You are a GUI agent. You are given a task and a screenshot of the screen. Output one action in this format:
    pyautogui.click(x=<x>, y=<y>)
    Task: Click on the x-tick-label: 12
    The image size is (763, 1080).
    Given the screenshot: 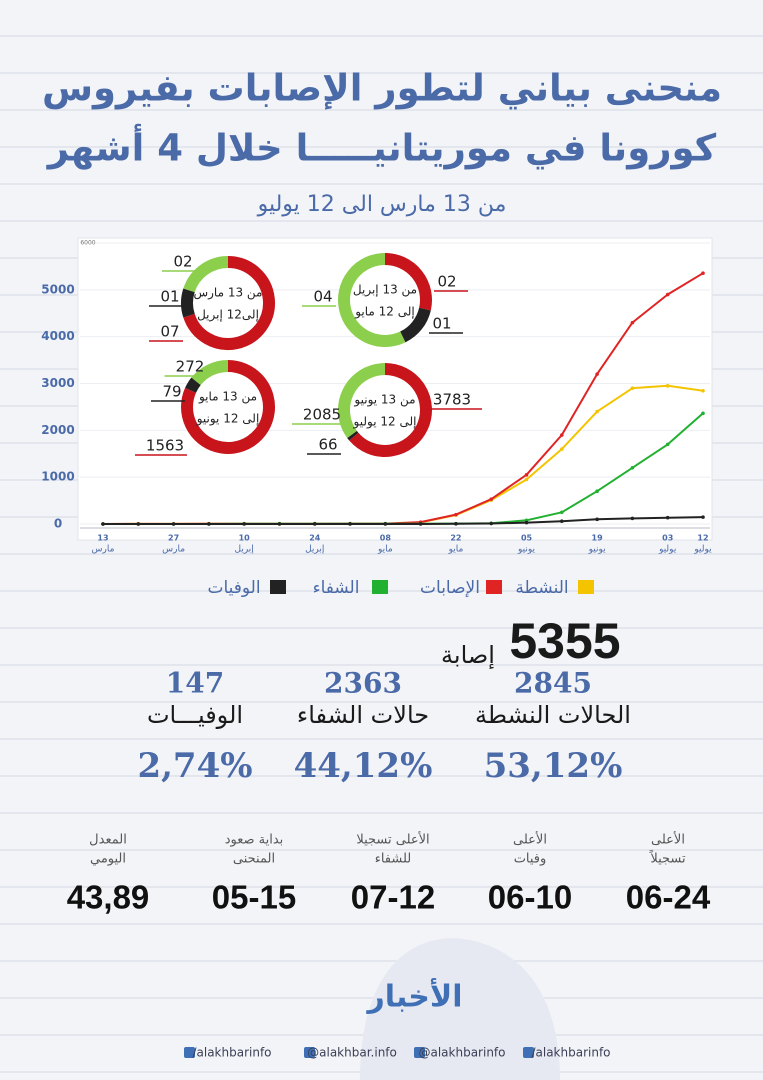 What is the action you would take?
    pyautogui.click(x=702, y=538)
    